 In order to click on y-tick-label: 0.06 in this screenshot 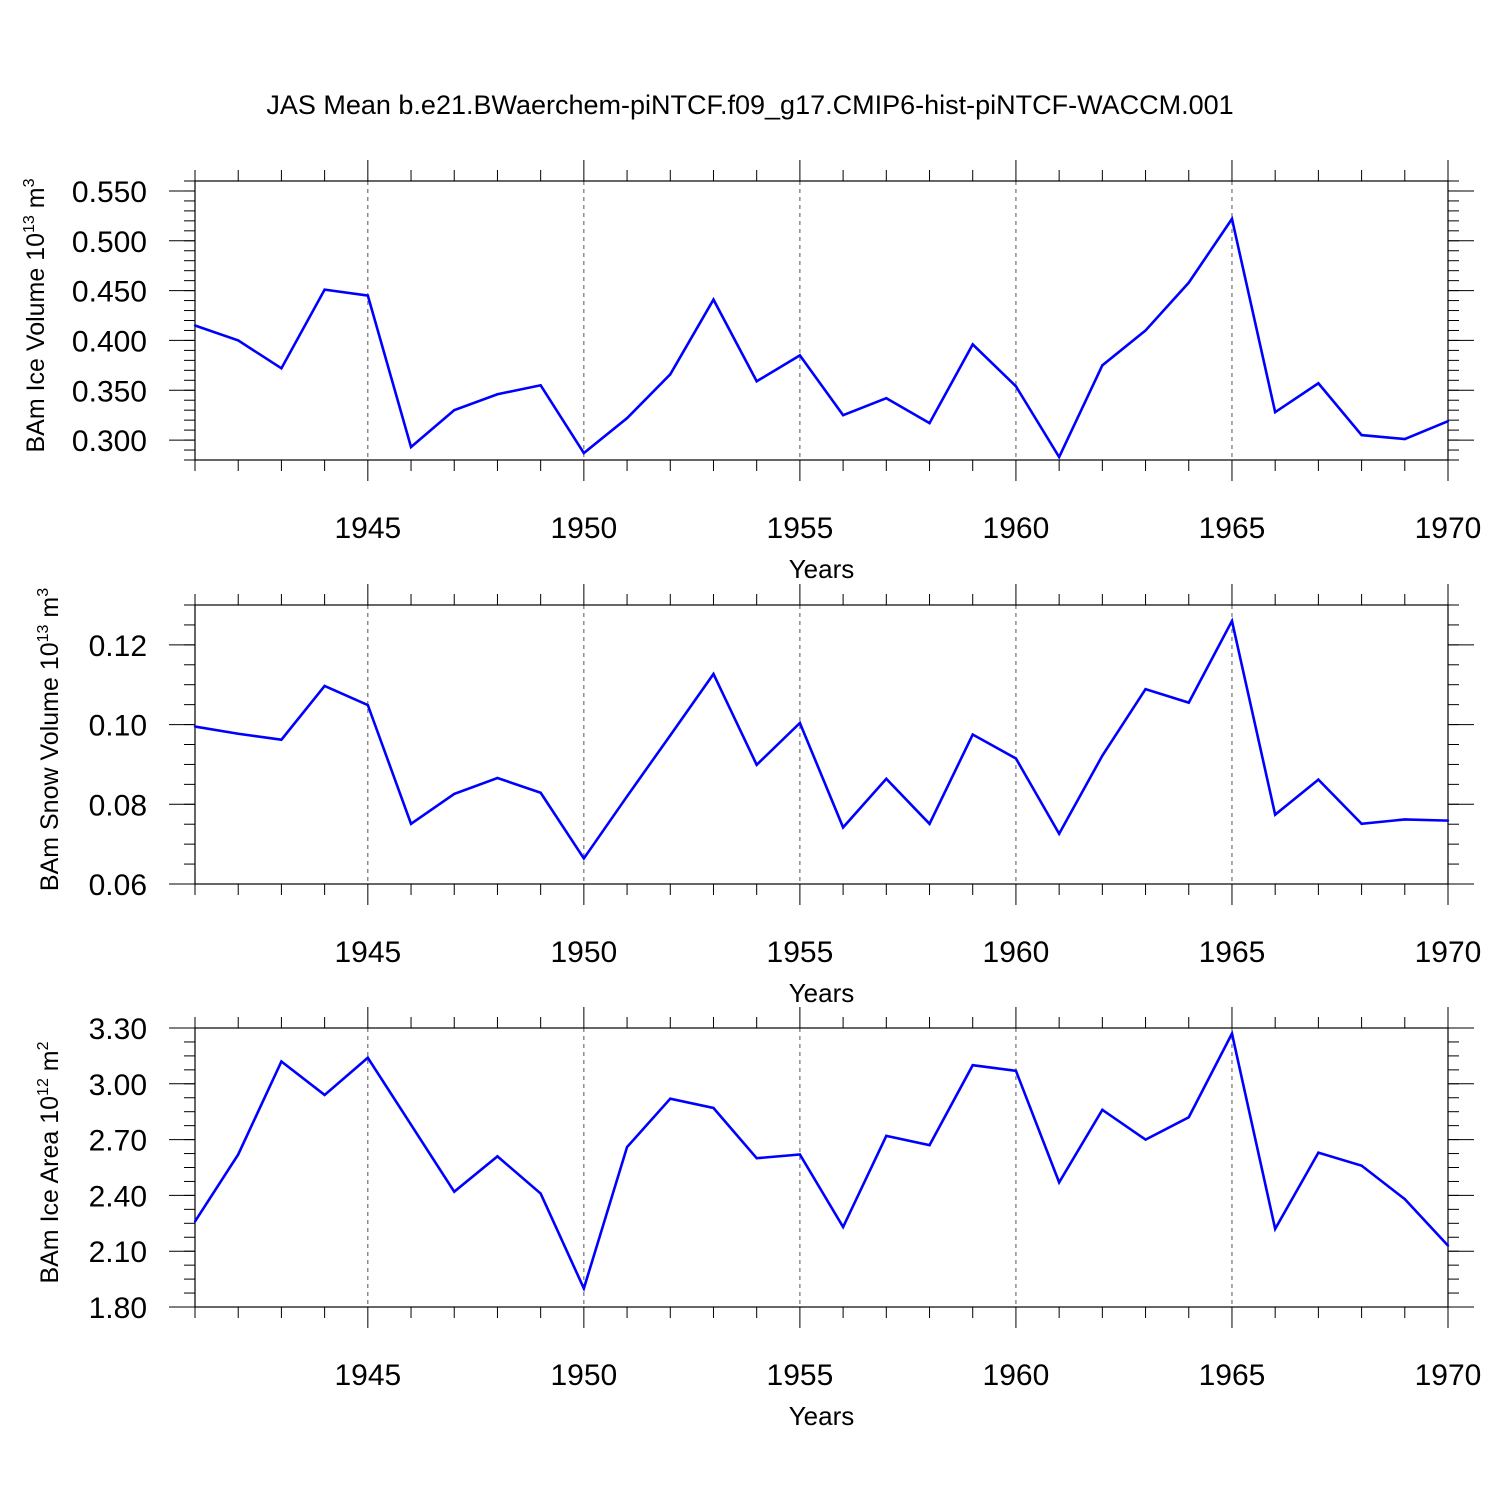, I will do `click(118, 885)`.